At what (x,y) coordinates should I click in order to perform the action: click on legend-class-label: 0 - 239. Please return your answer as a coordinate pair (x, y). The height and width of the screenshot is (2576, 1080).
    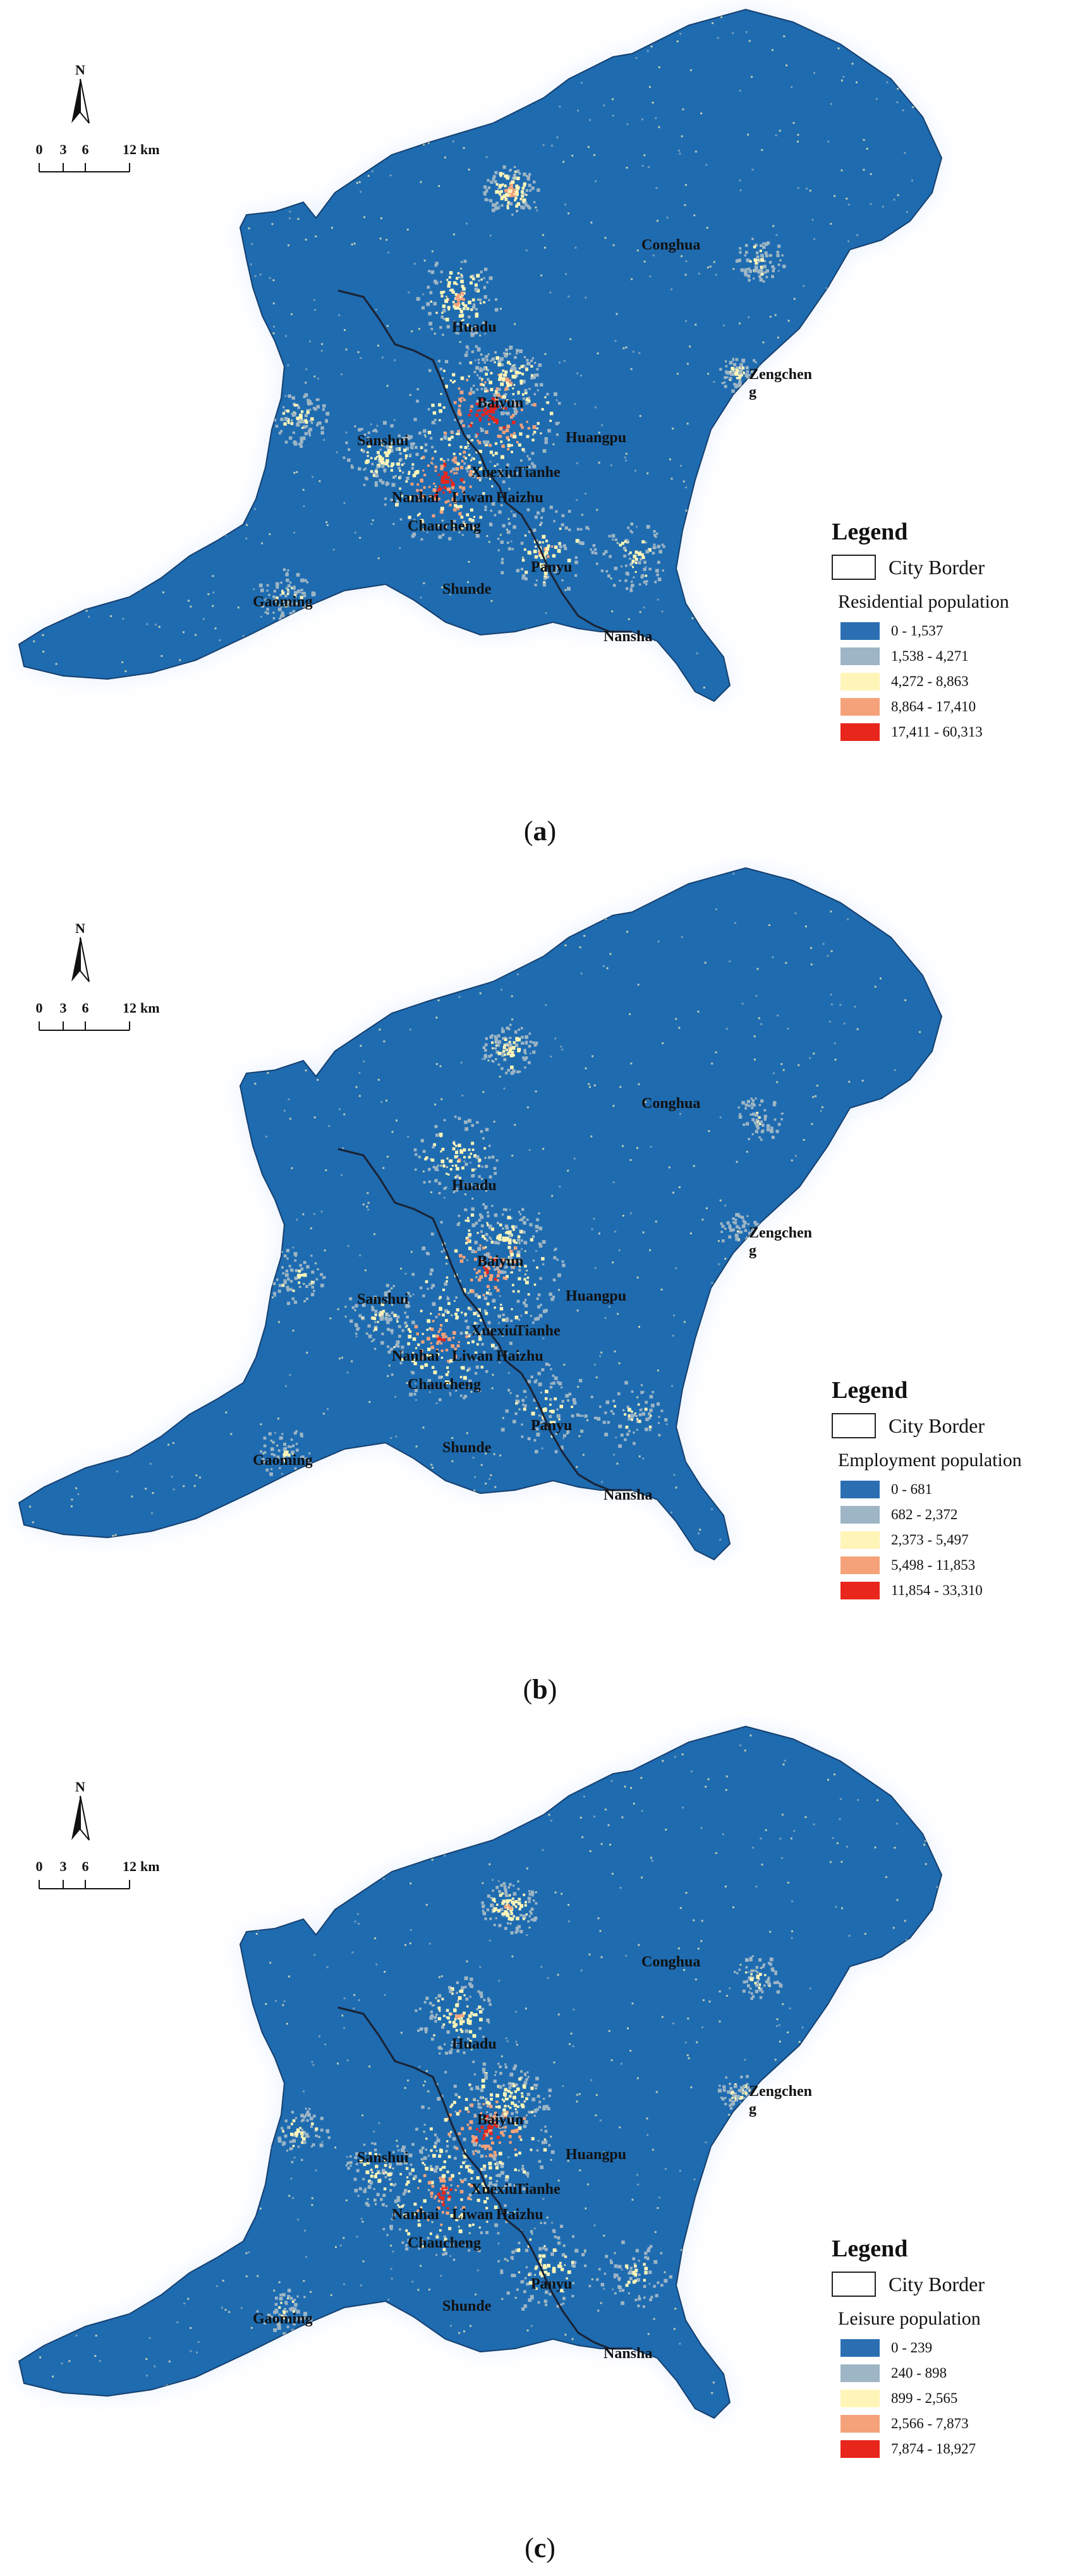
    Looking at the image, I should click on (912, 2348).